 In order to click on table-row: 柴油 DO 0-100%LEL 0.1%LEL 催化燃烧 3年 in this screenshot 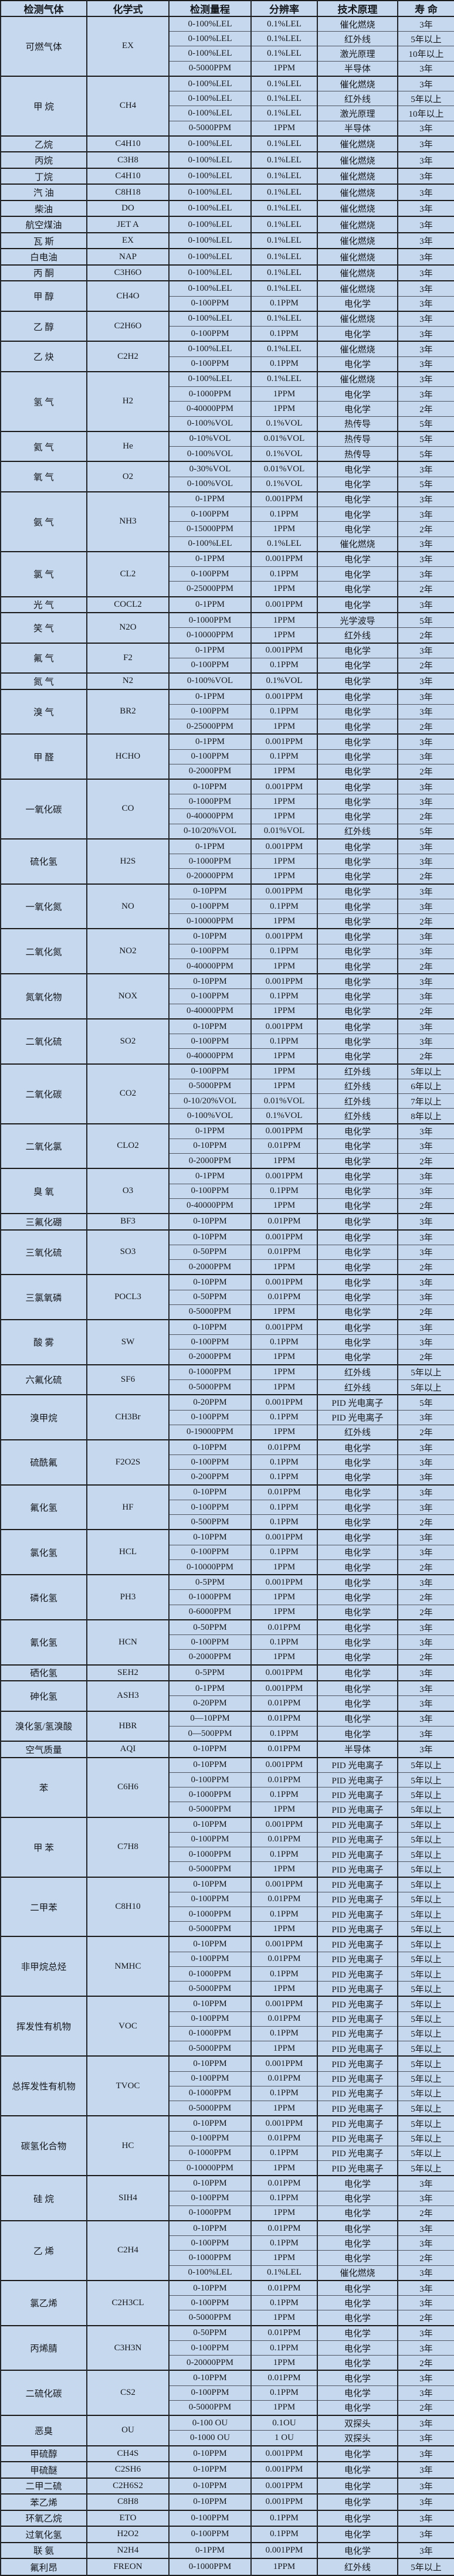, I will do `click(227, 208)`.